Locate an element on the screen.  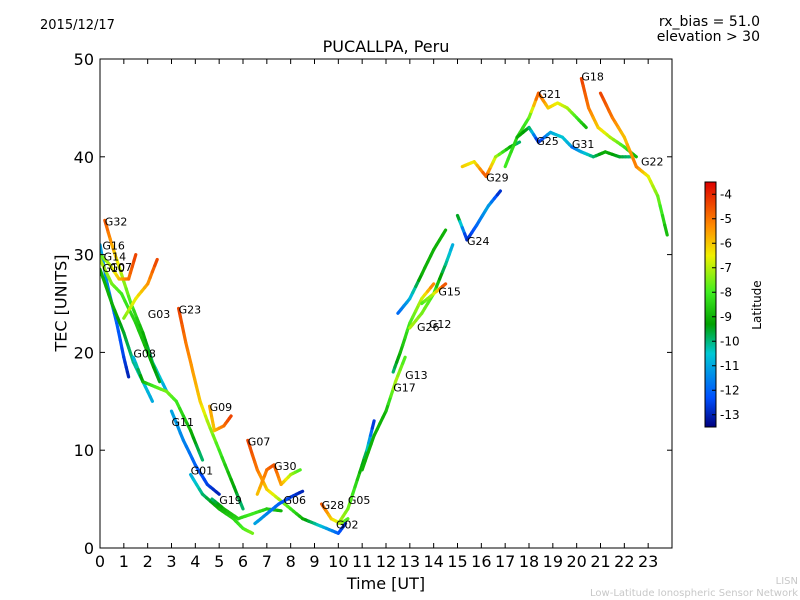
colorbar-tick-label: -8 is located at coordinates (726, 292).